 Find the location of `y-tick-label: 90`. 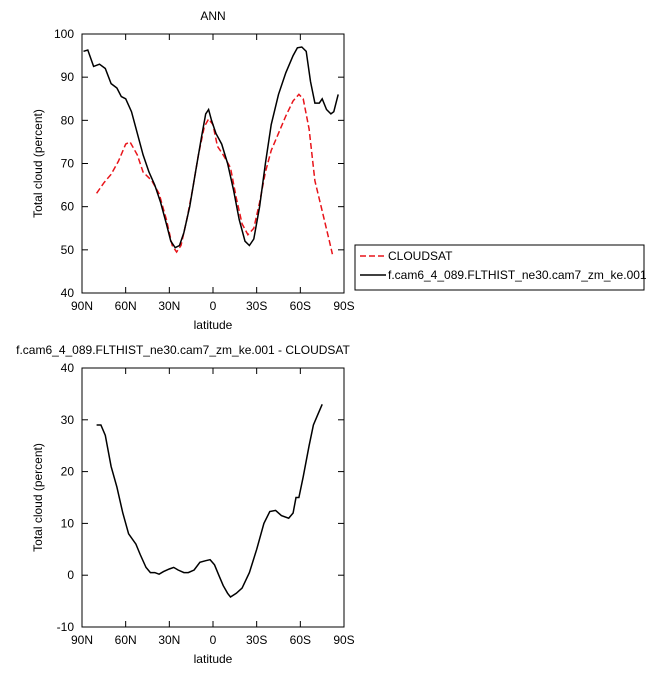

y-tick-label: 90 is located at coordinates (68, 77).